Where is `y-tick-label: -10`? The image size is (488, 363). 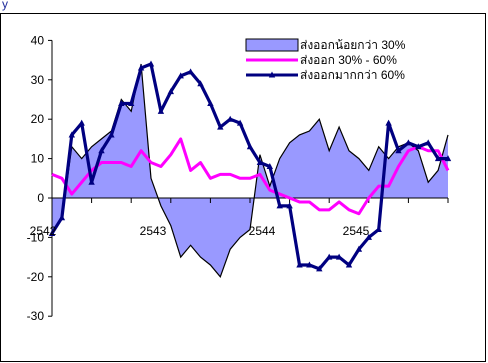
y-tick-label: -10 is located at coordinates (36, 237).